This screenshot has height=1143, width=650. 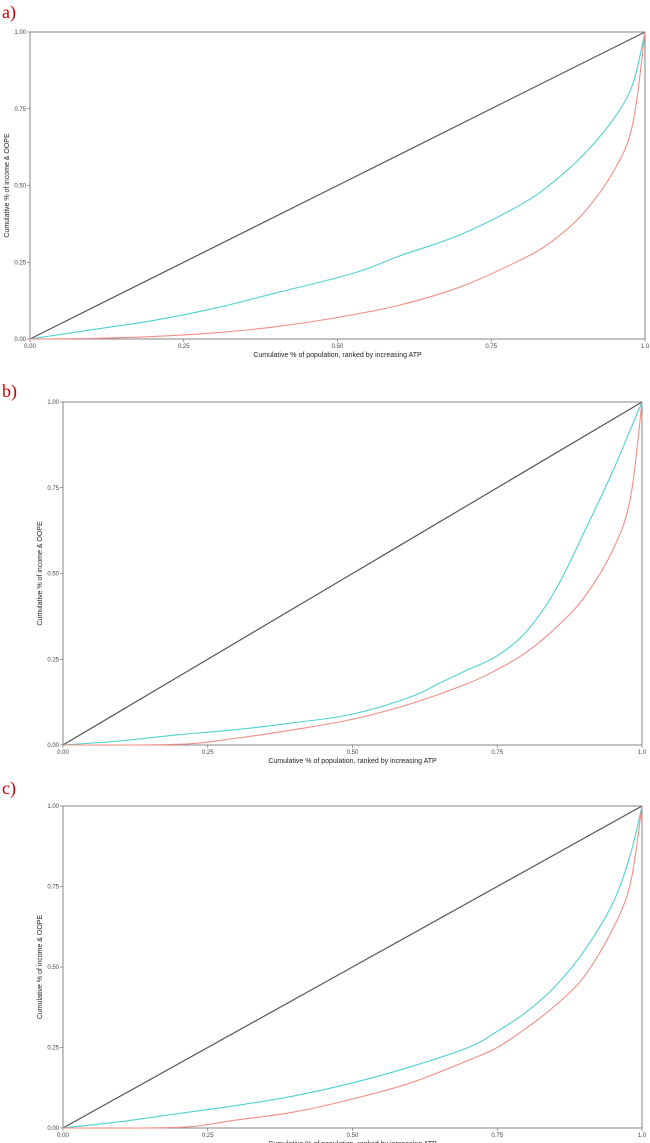 What do you see at coordinates (9, 12) in the screenshot?
I see `panel-label: a)` at bounding box center [9, 12].